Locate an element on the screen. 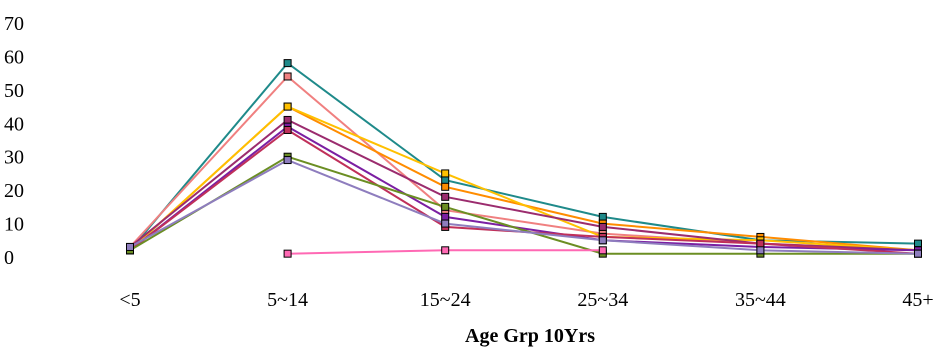 This screenshot has height=356, width=942. y-tick-label: 10 is located at coordinates (14, 225).